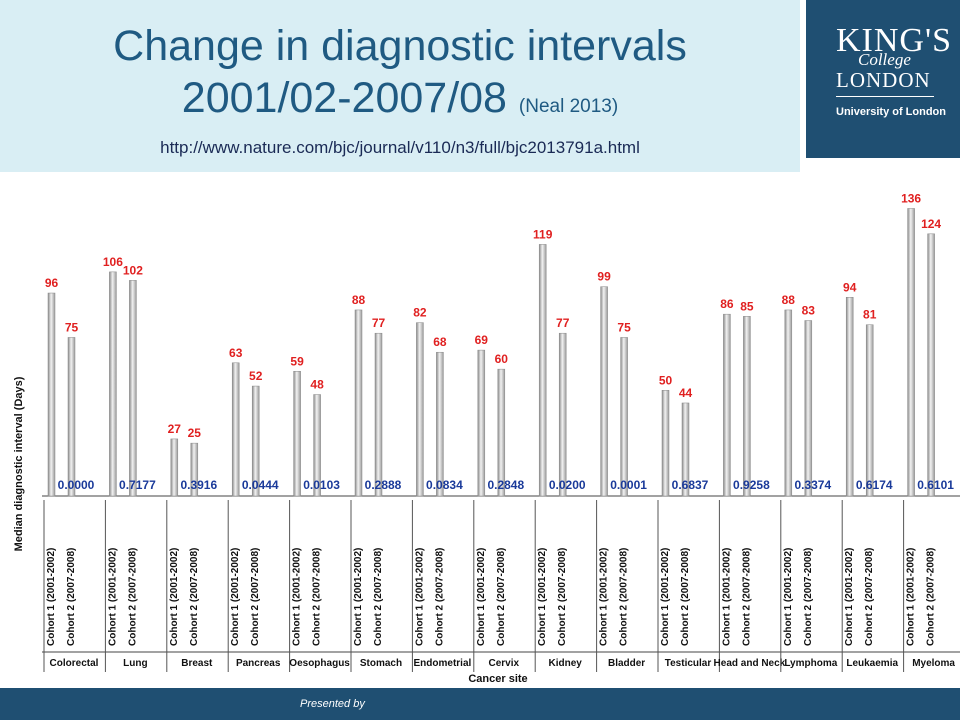 The image size is (960, 720). What do you see at coordinates (482, 340) in the screenshot?
I see `value-label: 69` at bounding box center [482, 340].